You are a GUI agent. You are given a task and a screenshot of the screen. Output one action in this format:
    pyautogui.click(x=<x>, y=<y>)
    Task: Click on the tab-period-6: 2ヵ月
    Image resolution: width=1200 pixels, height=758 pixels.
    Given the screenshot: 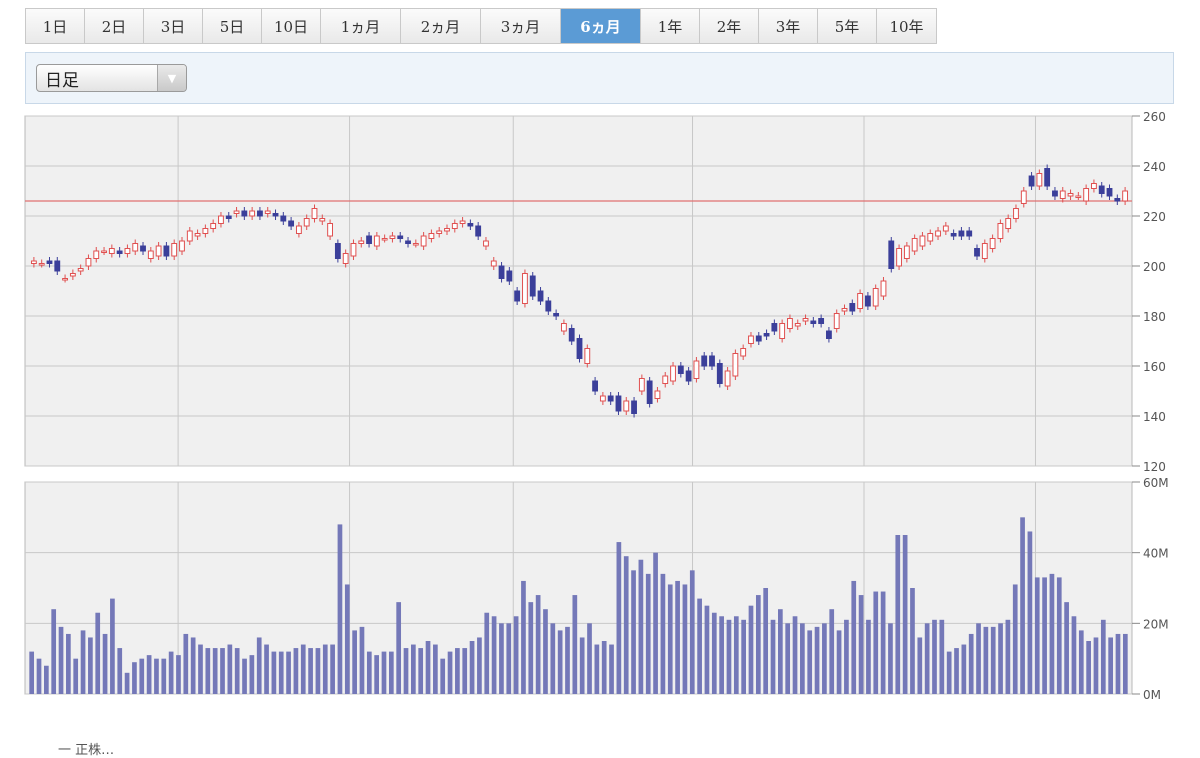 What is the action you would take?
    pyautogui.click(x=441, y=26)
    